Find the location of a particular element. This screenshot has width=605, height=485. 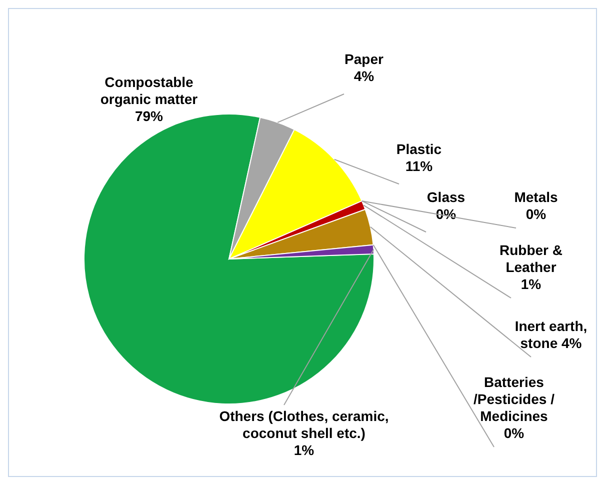

slice-label: Rubber & Leather is located at coordinates (531, 258).